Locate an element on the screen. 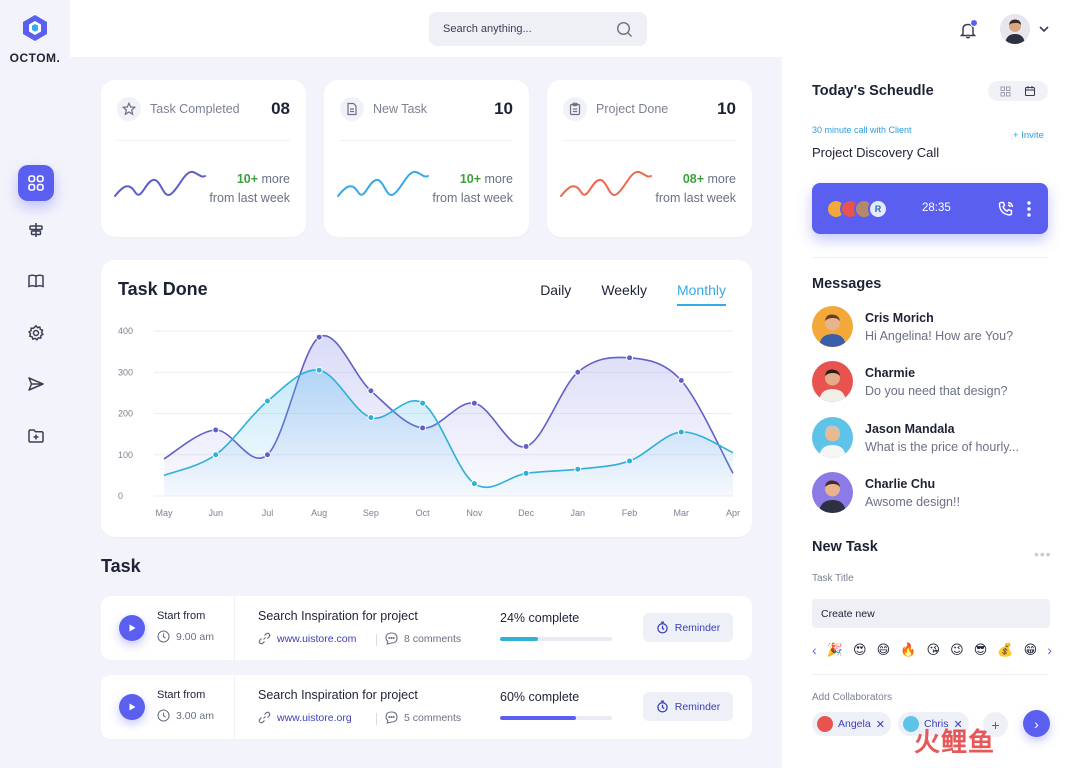  emoji-option: 💰 is located at coordinates (1005, 649).